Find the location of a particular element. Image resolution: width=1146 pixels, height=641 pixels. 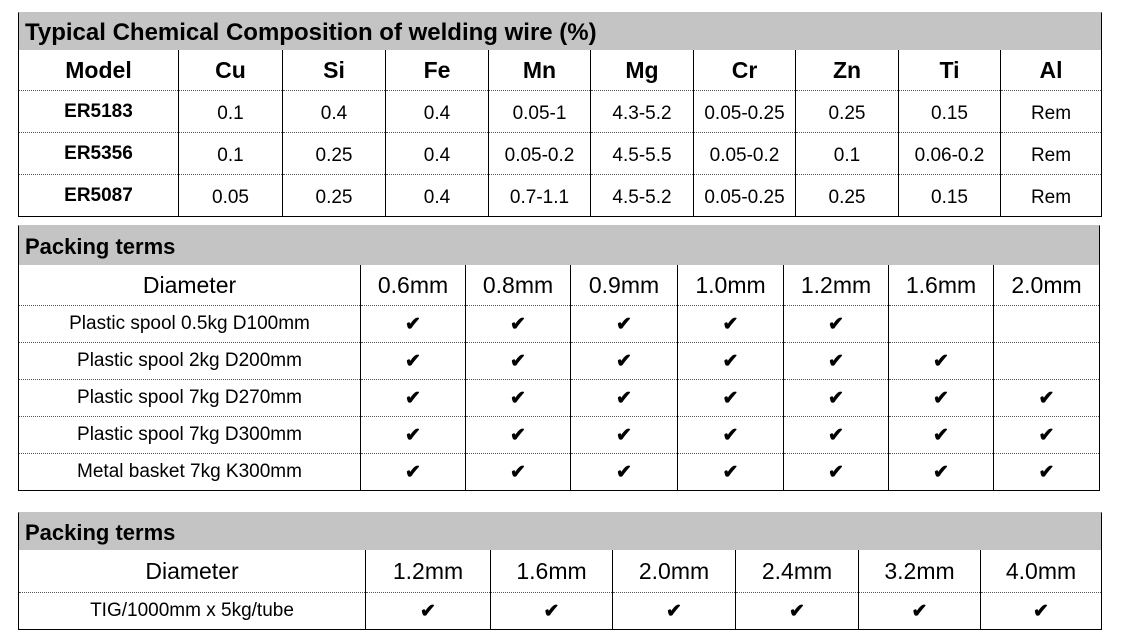

cell: 0.05-1 is located at coordinates (539, 111).